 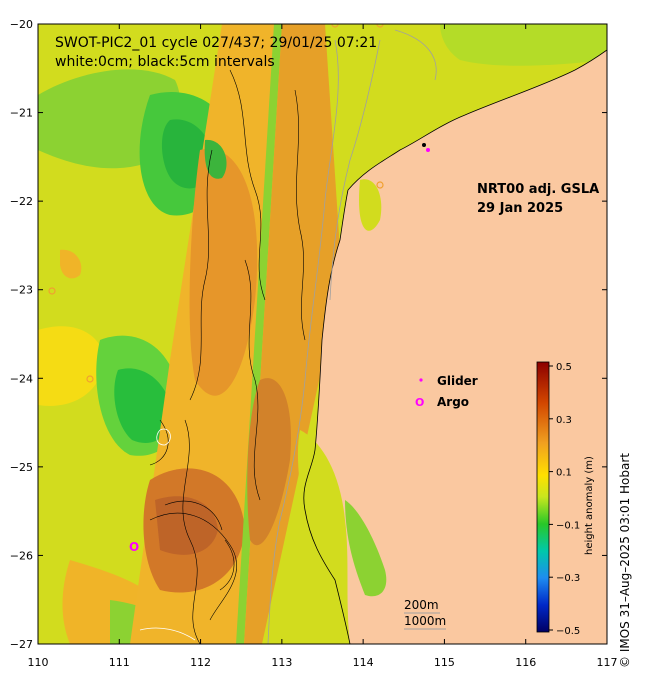 I want to click on imos-credit: © IMOS 31–Aug–2025 03:01 Hobart, so click(x=625, y=560).